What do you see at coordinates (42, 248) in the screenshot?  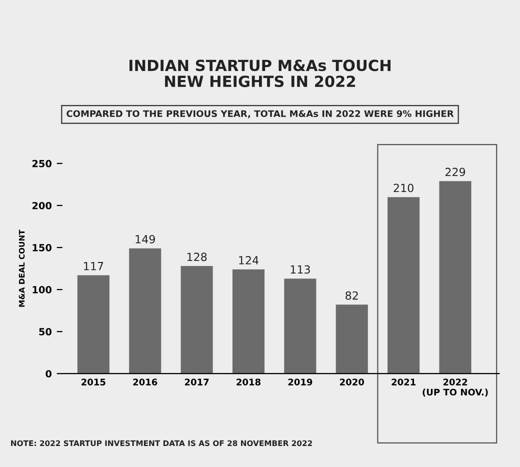 I see `y-tick-label: 150` at bounding box center [42, 248].